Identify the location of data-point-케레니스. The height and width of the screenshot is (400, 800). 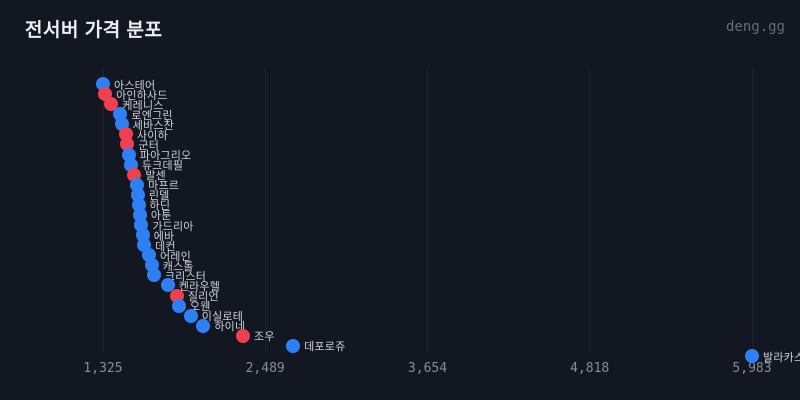
(111, 104).